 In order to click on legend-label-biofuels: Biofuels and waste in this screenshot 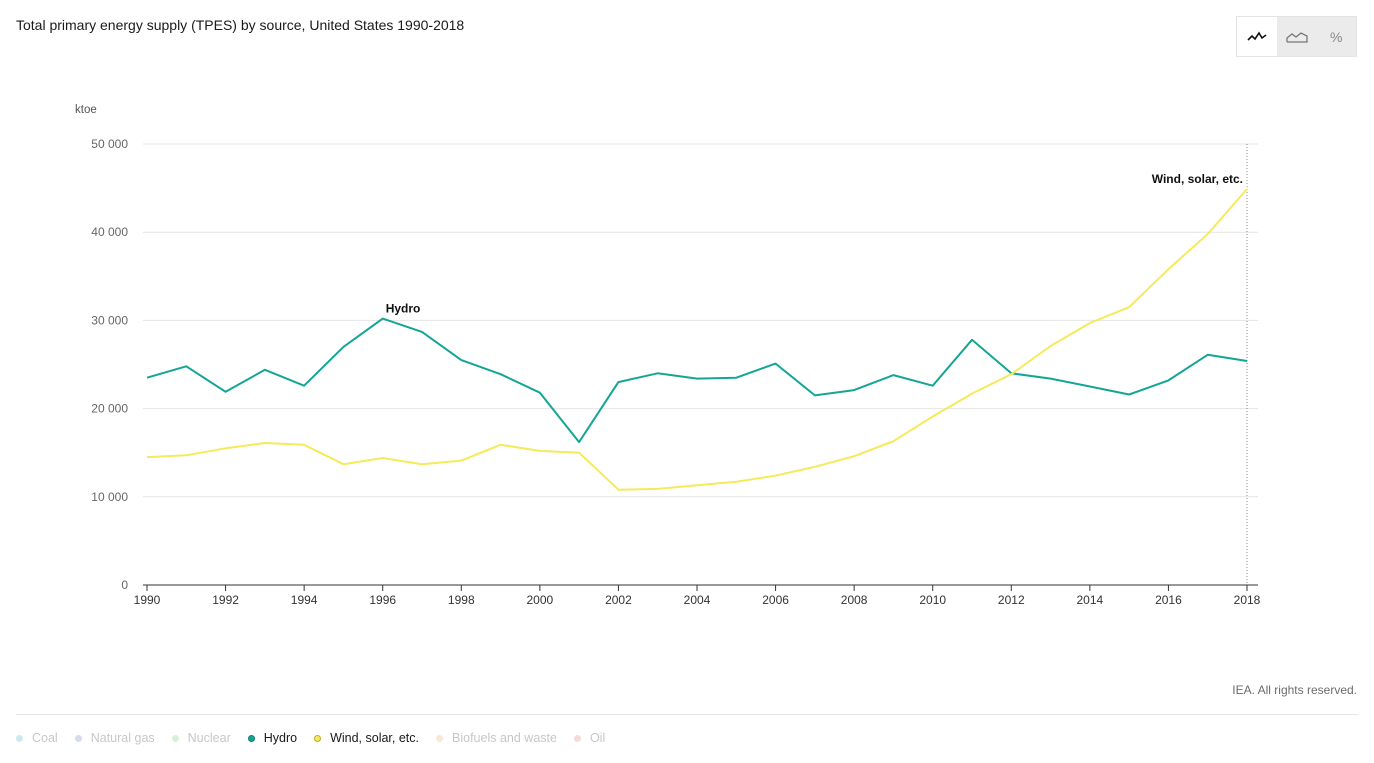, I will do `click(504, 738)`.